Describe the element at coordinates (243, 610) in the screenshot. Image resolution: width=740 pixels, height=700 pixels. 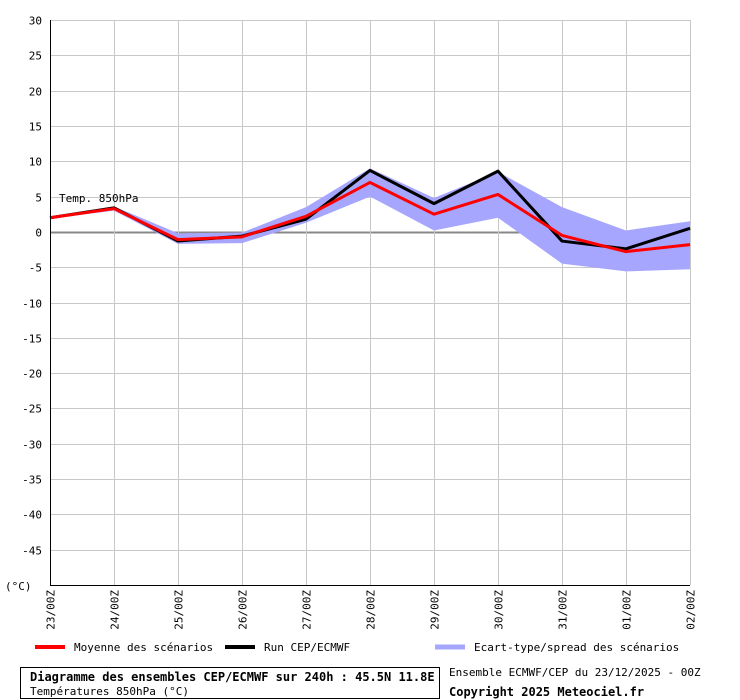
I see `x-tick-label: 26/00Z` at that location.